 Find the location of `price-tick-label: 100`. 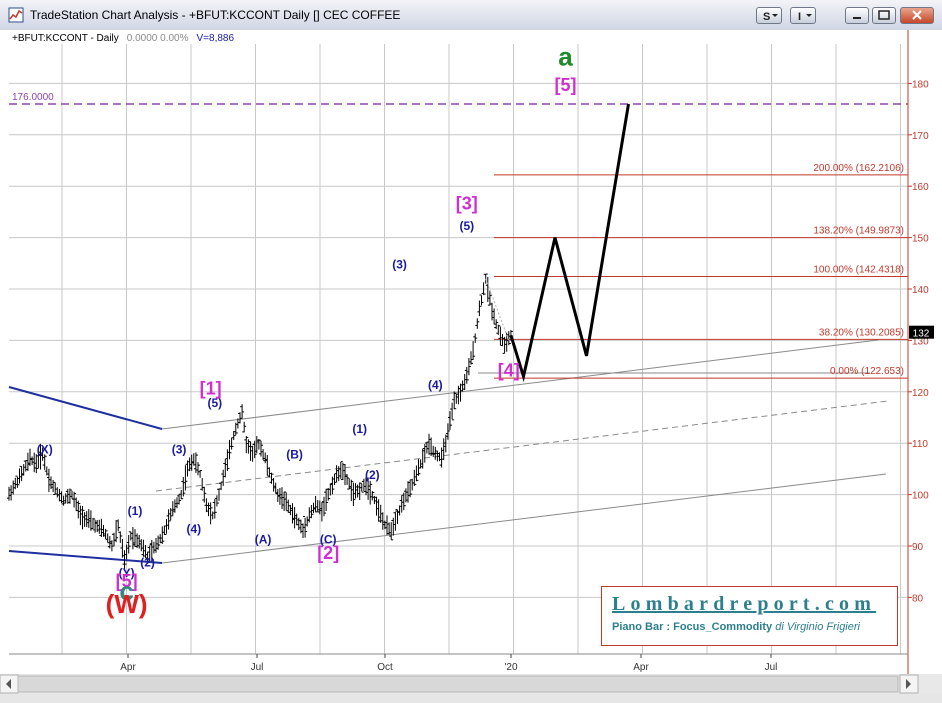

price-tick-label: 100 is located at coordinates (920, 496).